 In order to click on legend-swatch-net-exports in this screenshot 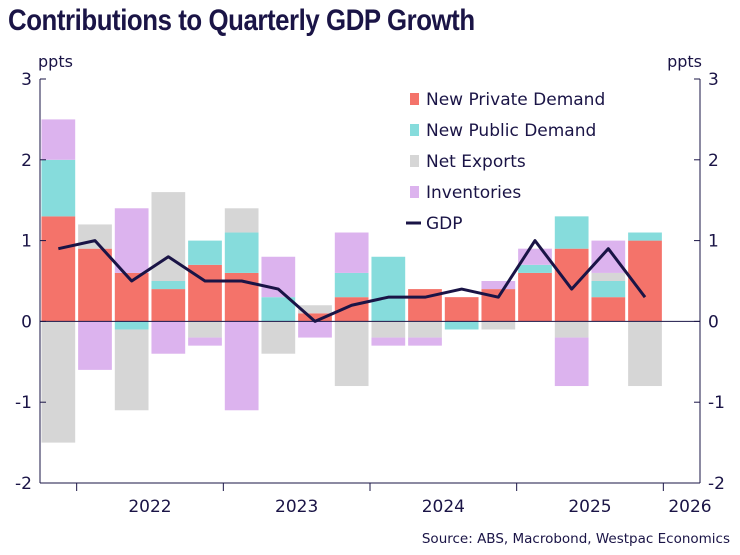, I will do `click(414, 161)`.